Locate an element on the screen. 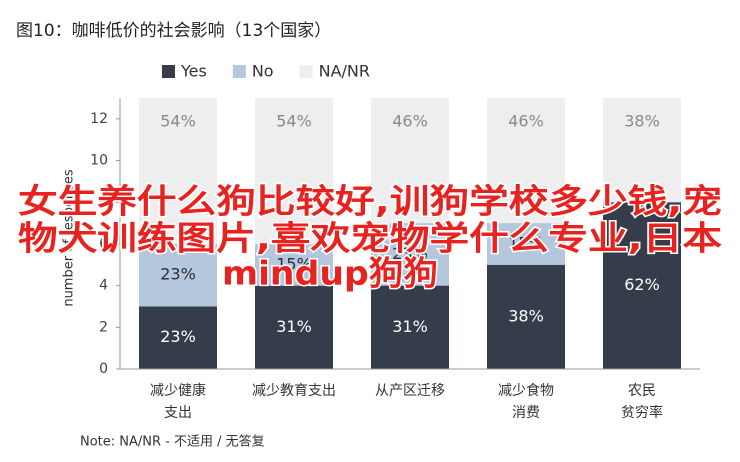 Image resolution: width=740 pixels, height=462 pixels. y-axis-label: number of responses is located at coordinates (69, 238).